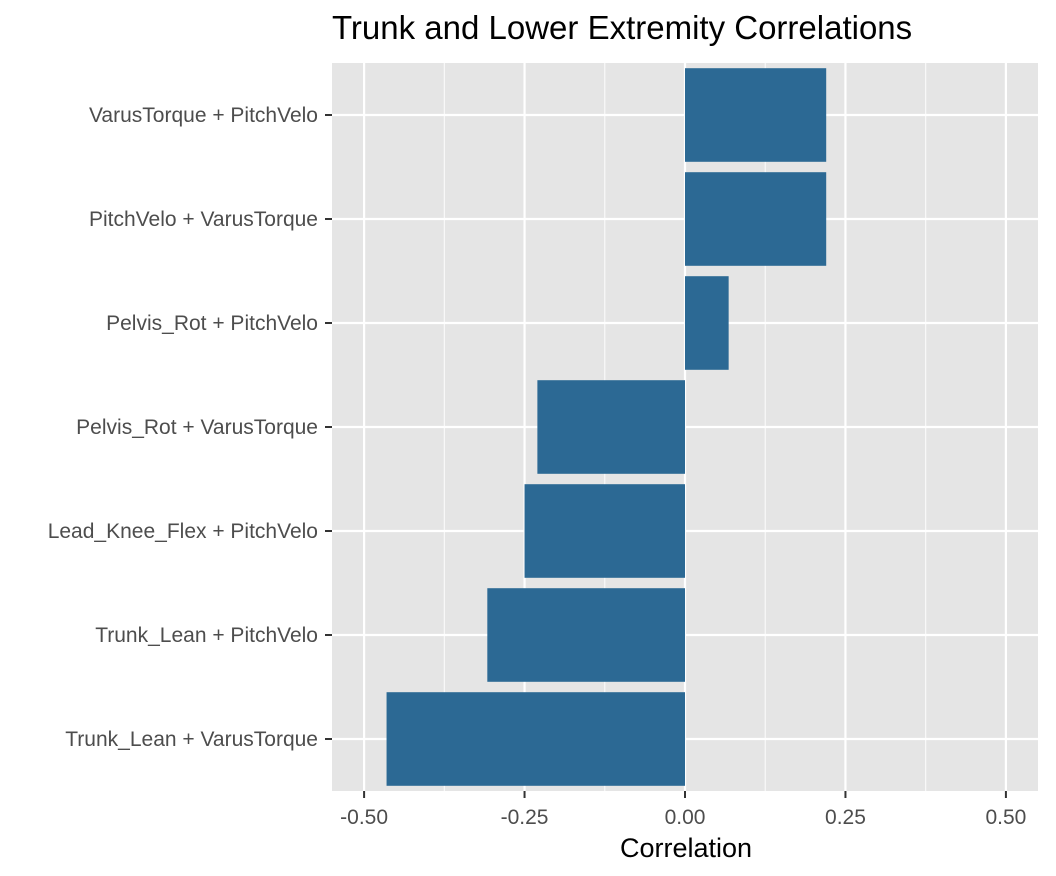 The width and height of the screenshot is (1056, 876). Describe the element at coordinates (364, 817) in the screenshot. I see `x-tick-label: -0.50` at that location.